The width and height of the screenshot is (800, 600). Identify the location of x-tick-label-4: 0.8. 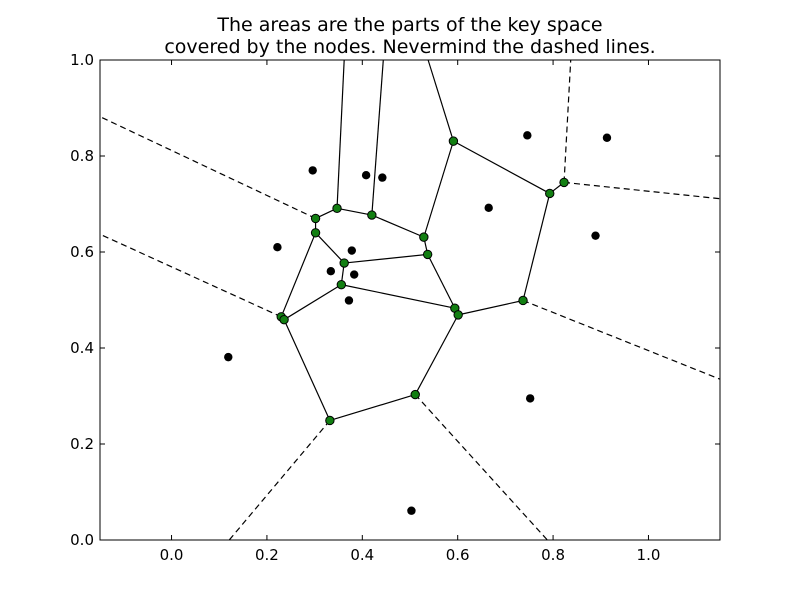
(553, 555).